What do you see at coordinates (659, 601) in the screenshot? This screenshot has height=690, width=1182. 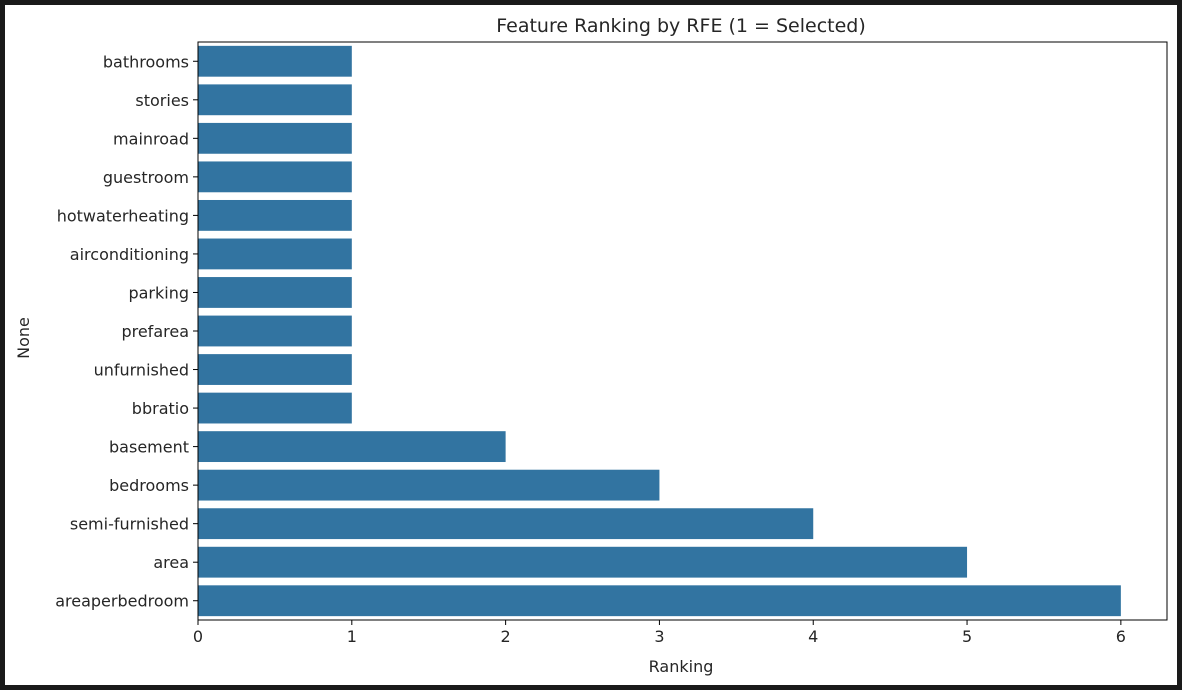 I see `bar-areaperbedroom` at bounding box center [659, 601].